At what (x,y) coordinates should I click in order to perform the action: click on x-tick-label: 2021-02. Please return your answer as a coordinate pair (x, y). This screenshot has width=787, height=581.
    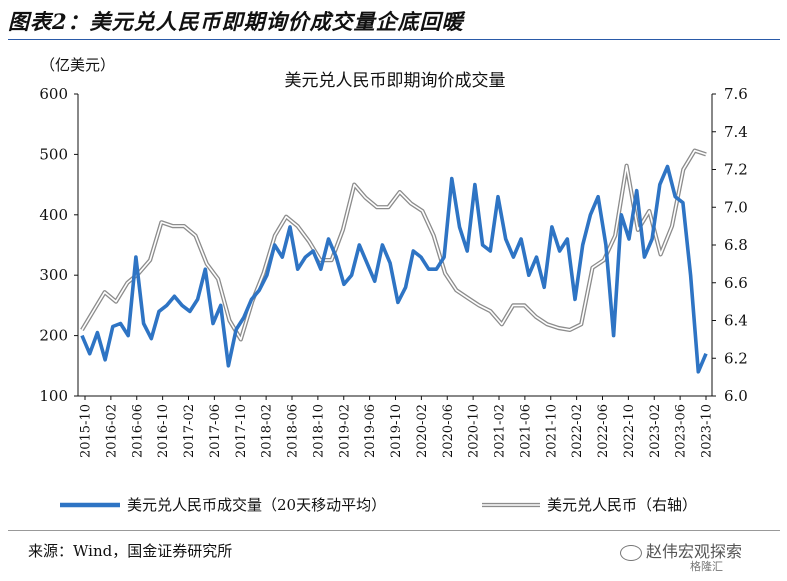
    Looking at the image, I should click on (500, 431).